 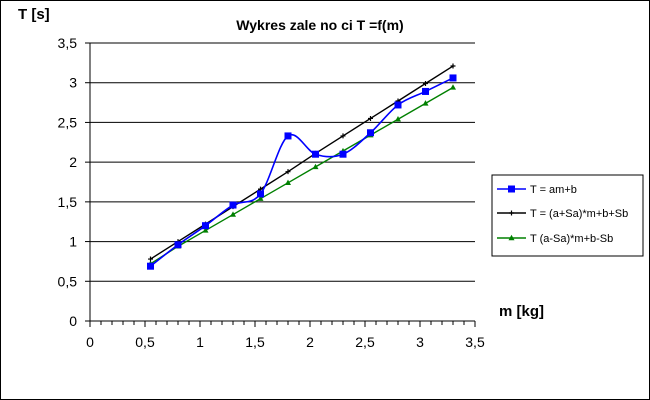 What do you see at coordinates (420, 342) in the screenshot?
I see `x-tick-label: 3` at bounding box center [420, 342].